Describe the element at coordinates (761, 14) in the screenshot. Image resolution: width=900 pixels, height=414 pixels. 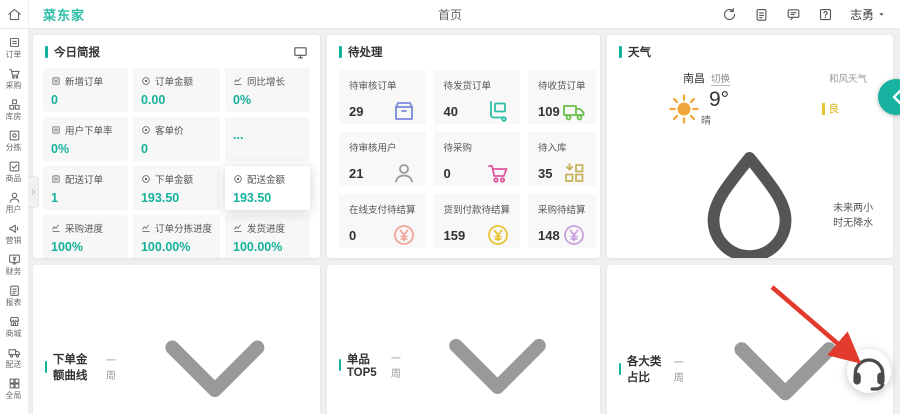
I see `log-icon` at that location.